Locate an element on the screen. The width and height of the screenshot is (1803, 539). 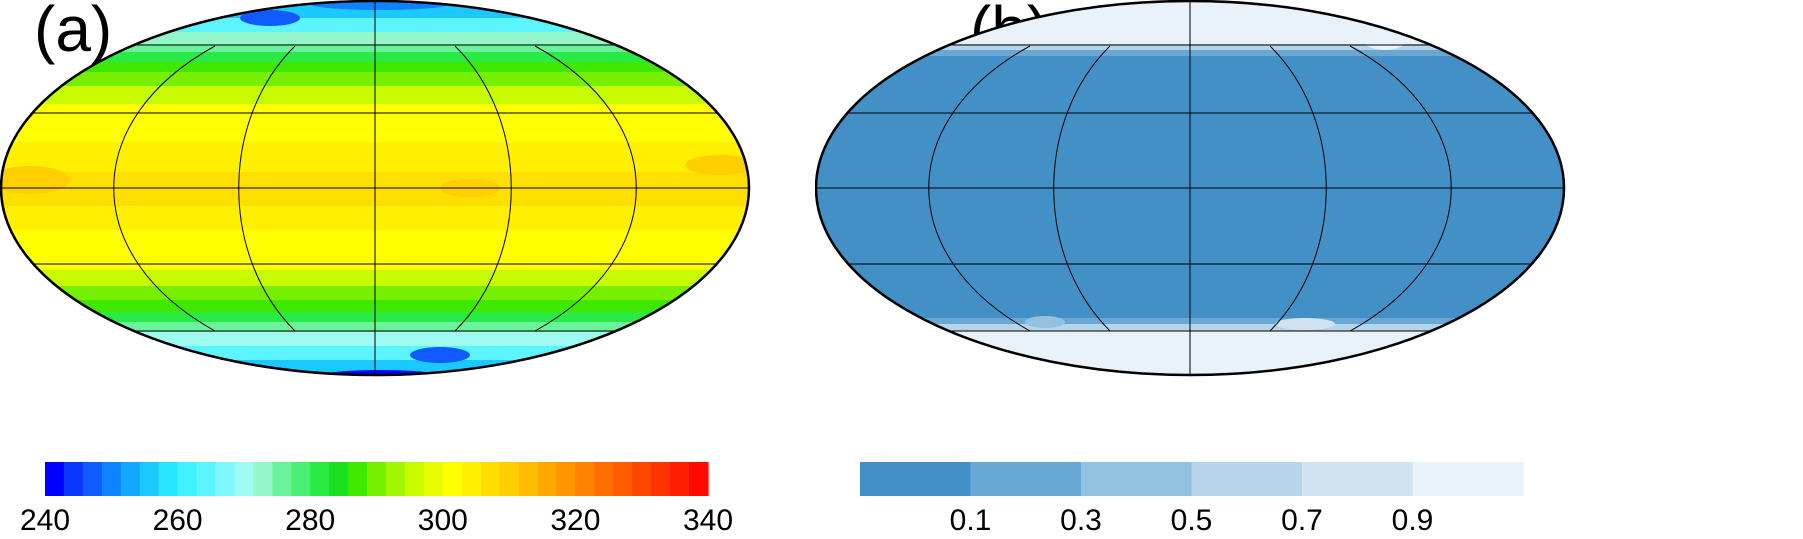
colorbar-a-tick-label: 240 is located at coordinates (45, 519).